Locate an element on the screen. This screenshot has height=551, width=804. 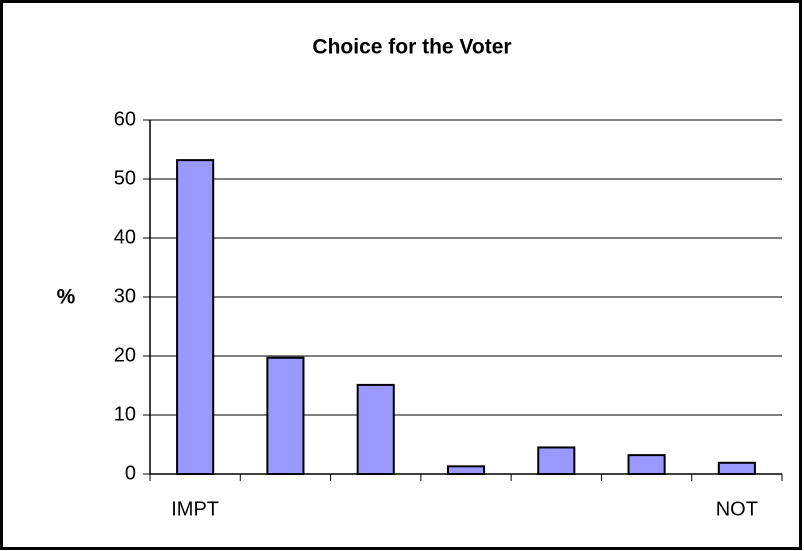
x-tick-label: NOT is located at coordinates (737, 509).